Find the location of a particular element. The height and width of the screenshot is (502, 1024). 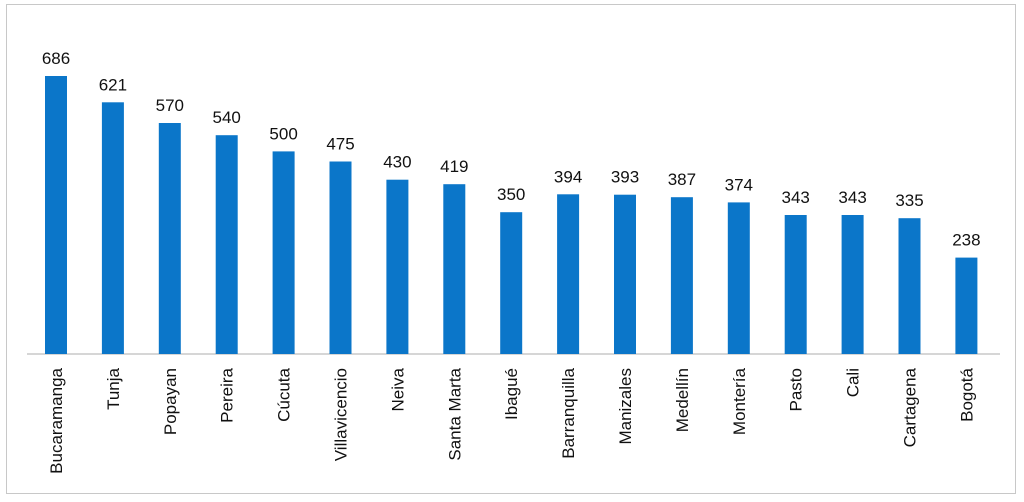

data-label: 350 is located at coordinates (511, 194).